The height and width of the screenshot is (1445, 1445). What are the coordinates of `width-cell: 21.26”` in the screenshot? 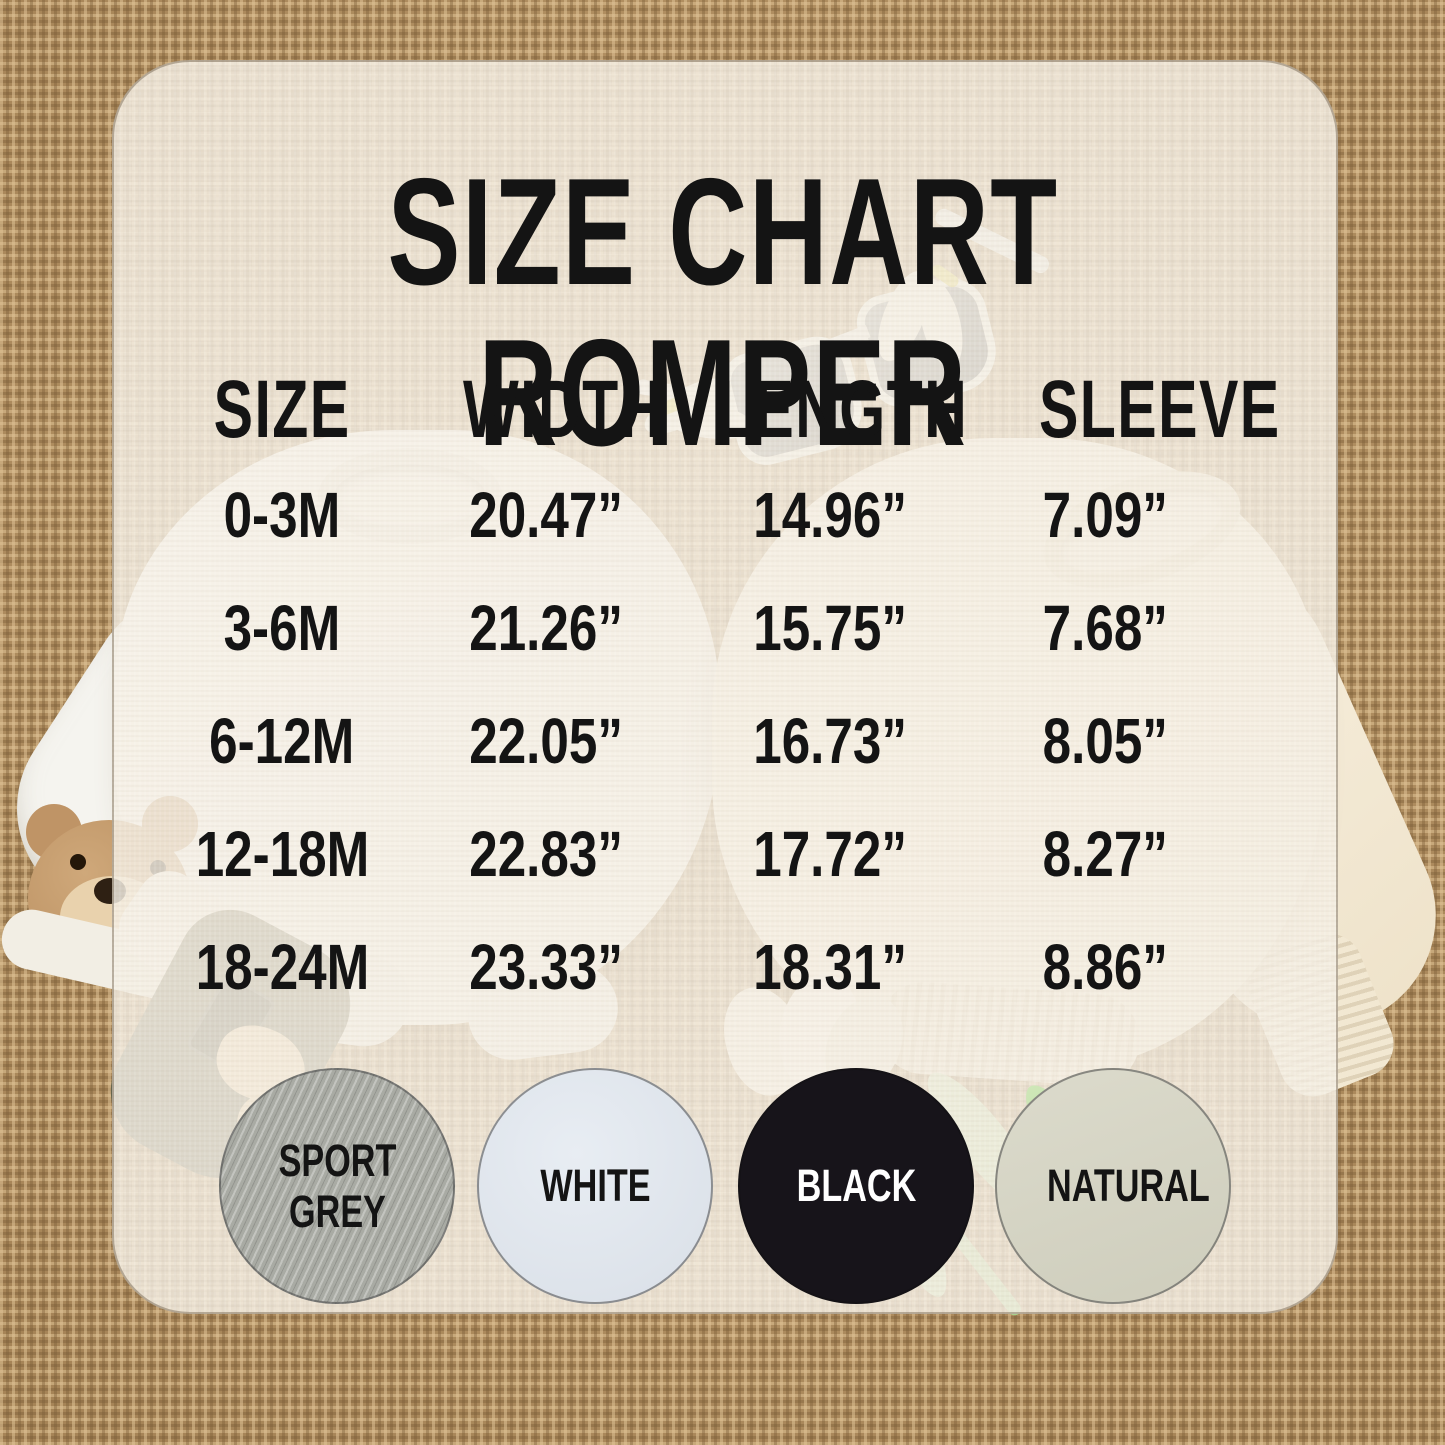 It's located at (546, 627).